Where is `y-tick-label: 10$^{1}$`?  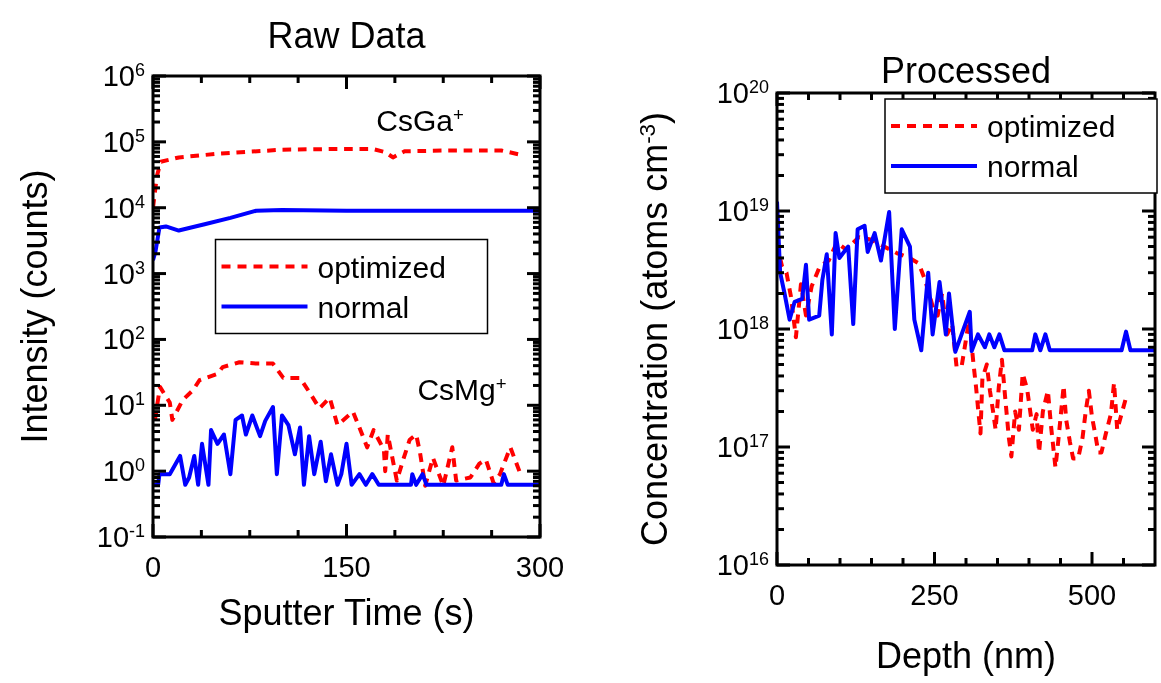
y-tick-label: 10$^{1}$ is located at coordinates (123, 405).